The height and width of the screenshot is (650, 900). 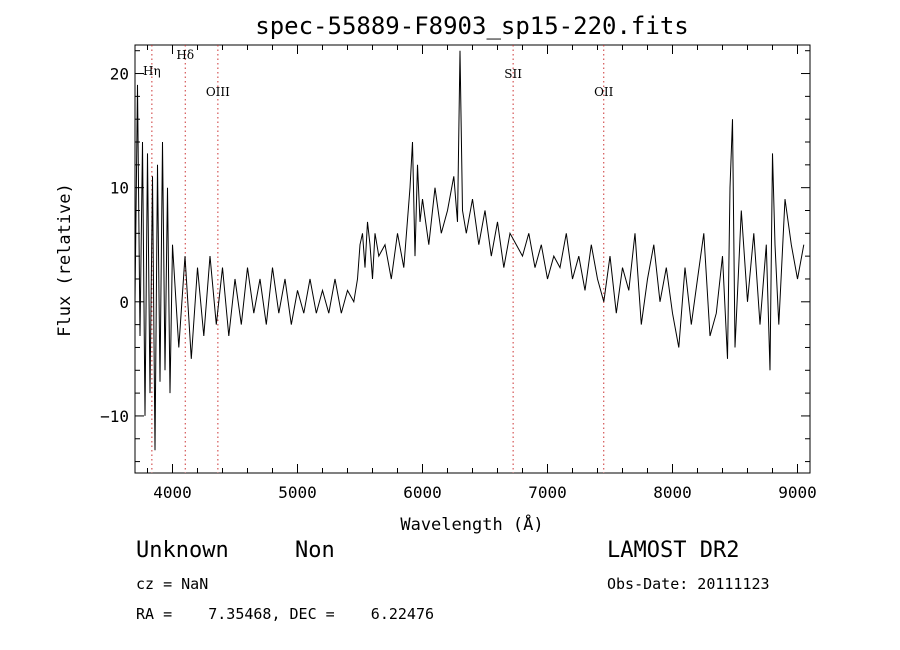 What do you see at coordinates (119, 74) in the screenshot?
I see `y-tick-label: 20` at bounding box center [119, 74].